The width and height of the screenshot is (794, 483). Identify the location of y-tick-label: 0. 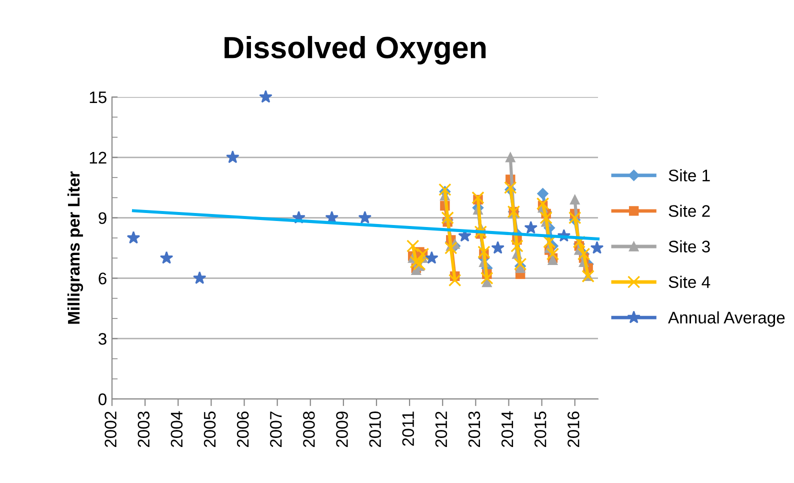
(102, 399).